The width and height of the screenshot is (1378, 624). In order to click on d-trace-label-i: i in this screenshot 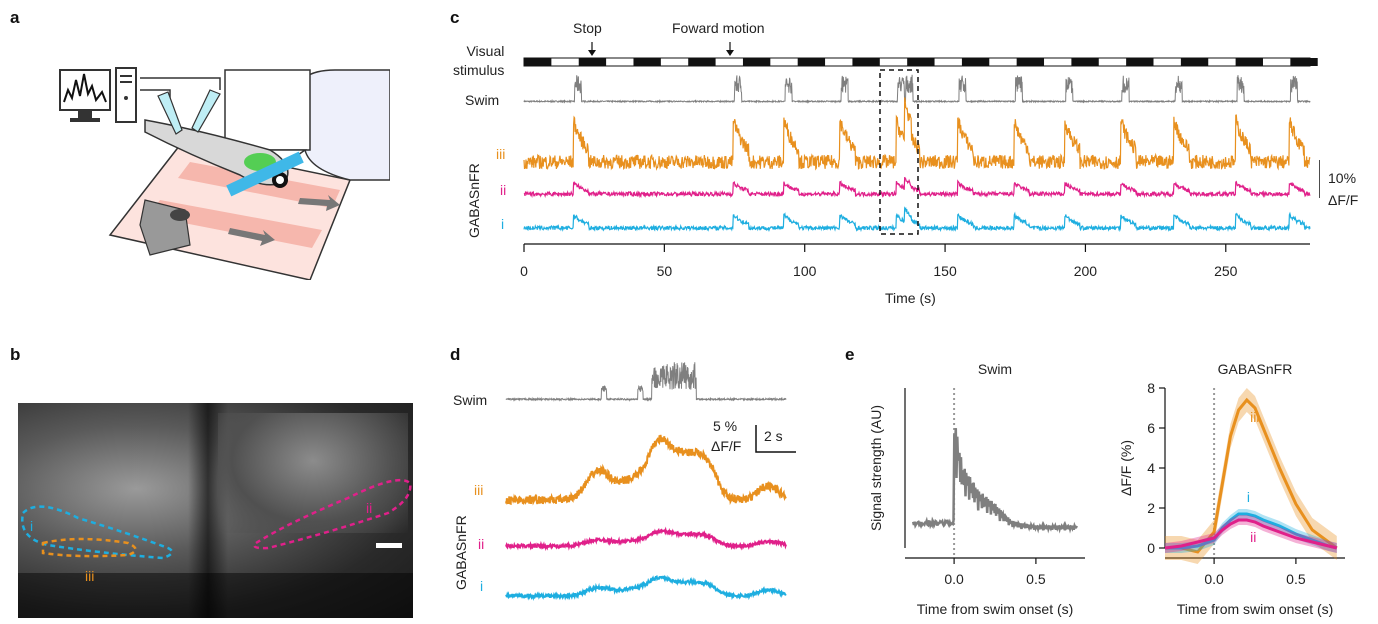, I will do `click(482, 586)`.